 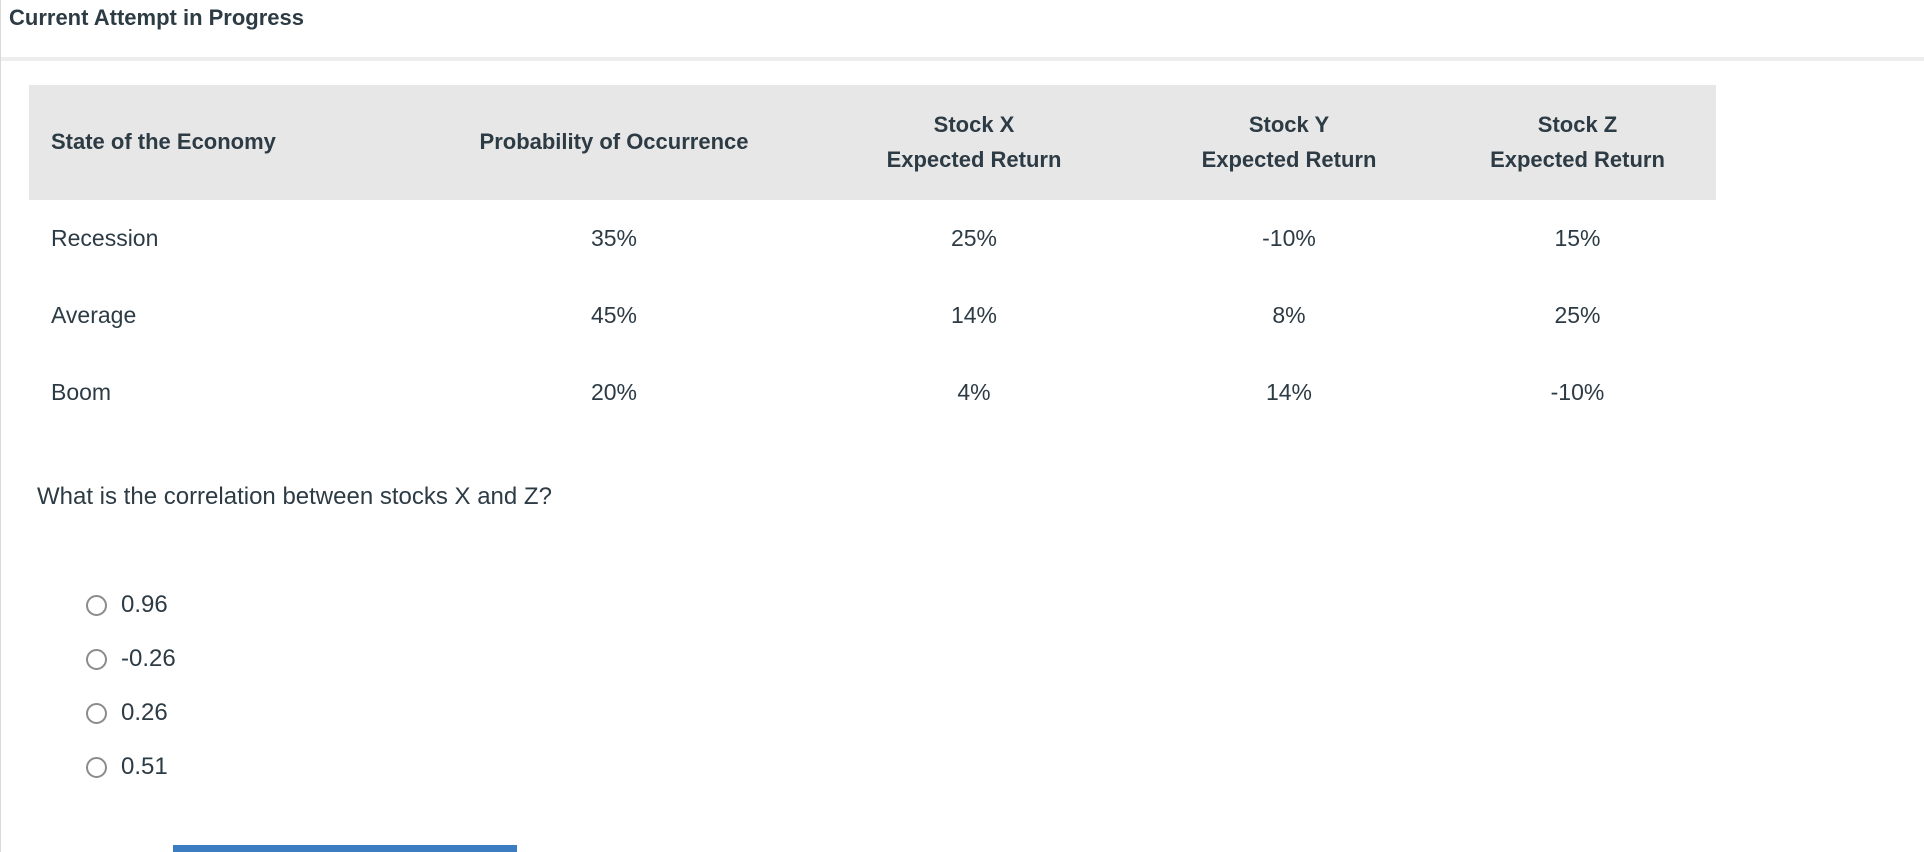 What do you see at coordinates (1289, 125) in the screenshot?
I see `col-header-stock-y-line1: Stock Y` at bounding box center [1289, 125].